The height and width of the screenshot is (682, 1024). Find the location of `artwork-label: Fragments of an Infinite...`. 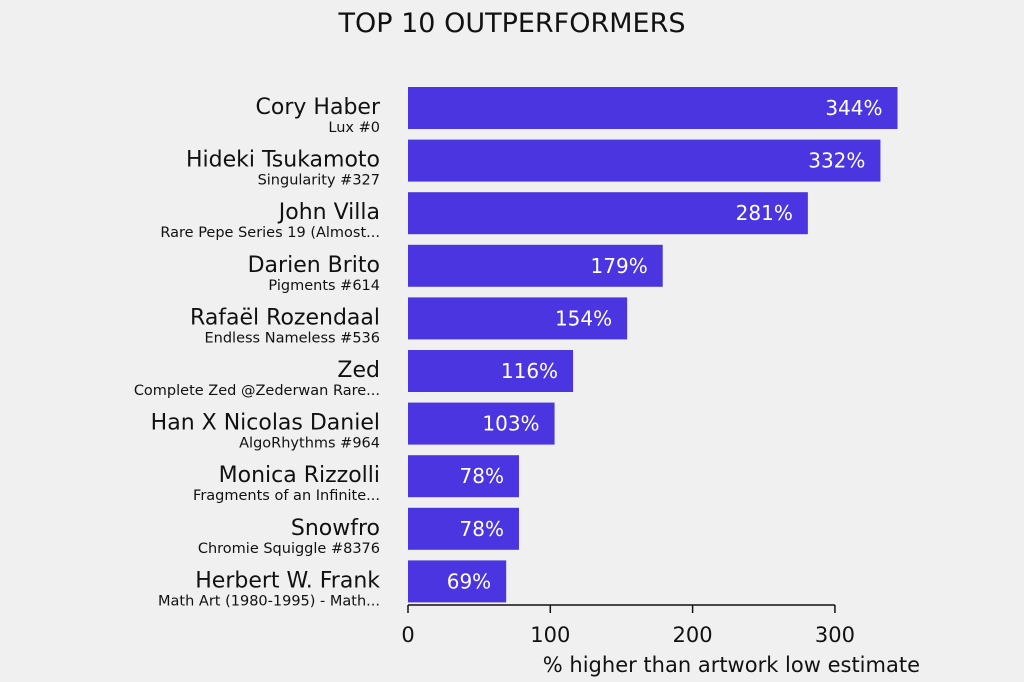

artwork-label: Fragments of an Infinite... is located at coordinates (286, 496).